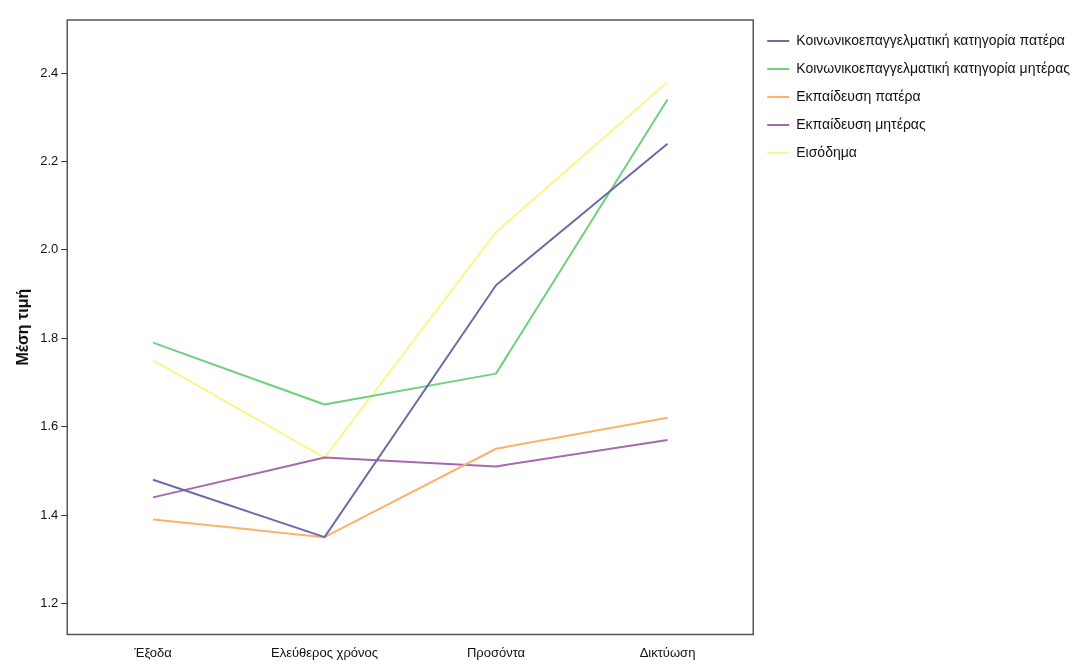  I want to click on y-tick-label: 2.4, so click(49, 72).